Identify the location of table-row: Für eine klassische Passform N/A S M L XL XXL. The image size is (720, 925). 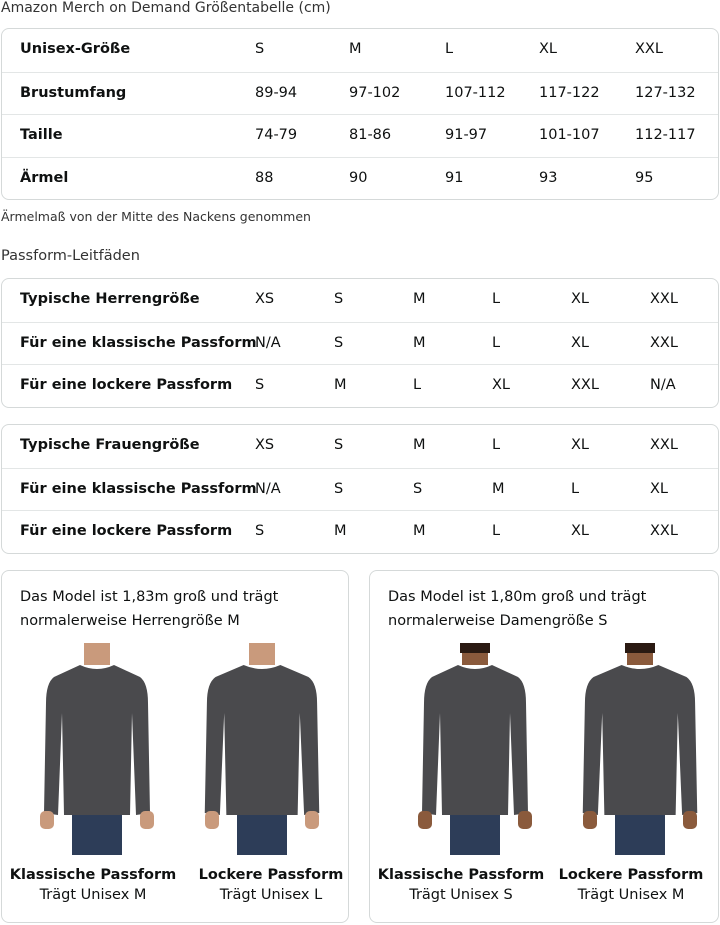
(360, 343).